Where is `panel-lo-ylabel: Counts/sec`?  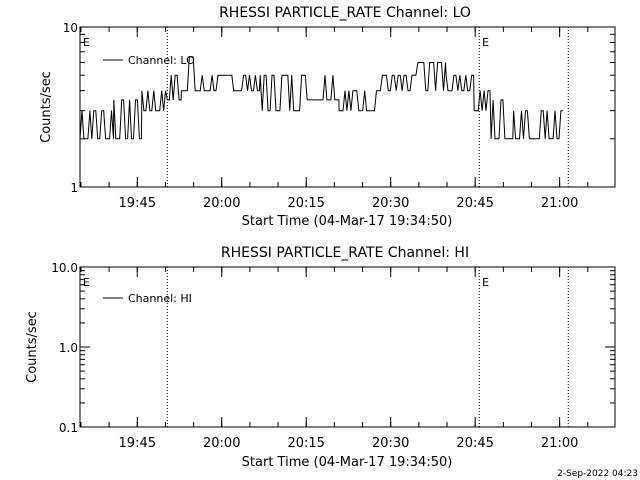
panel-lo-ylabel: Counts/sec is located at coordinates (46, 107).